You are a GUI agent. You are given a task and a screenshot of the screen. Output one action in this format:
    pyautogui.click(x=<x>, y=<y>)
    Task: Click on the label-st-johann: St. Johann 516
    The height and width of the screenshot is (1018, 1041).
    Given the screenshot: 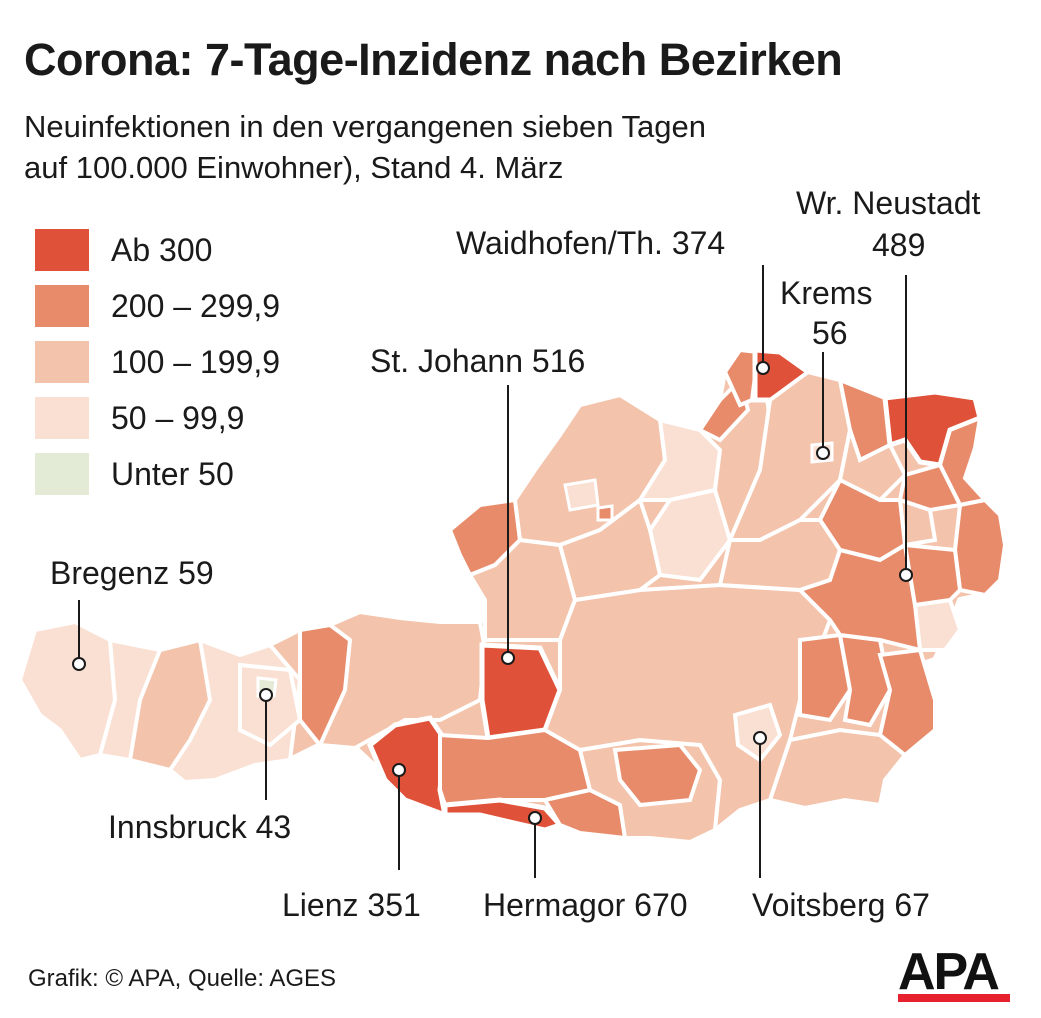 What is the action you would take?
    pyautogui.click(x=477, y=361)
    